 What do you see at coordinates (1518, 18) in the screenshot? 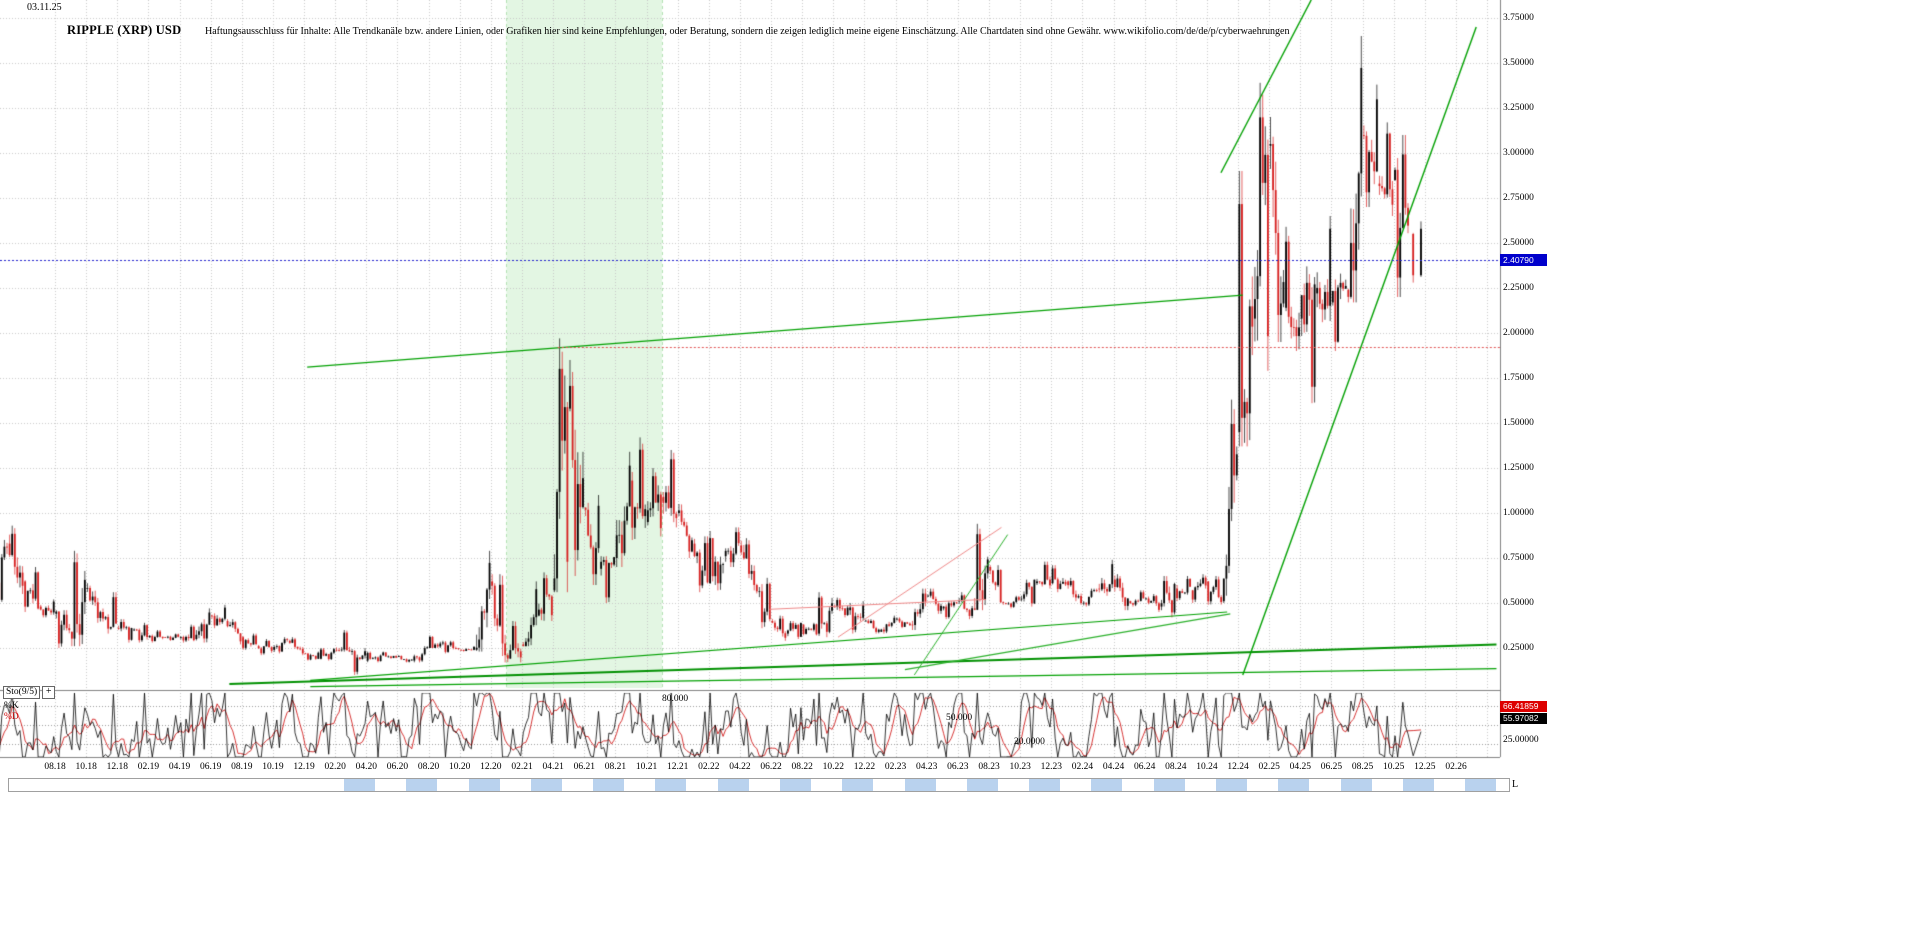
I see `price-axis-tick: 3.75000` at bounding box center [1518, 18].